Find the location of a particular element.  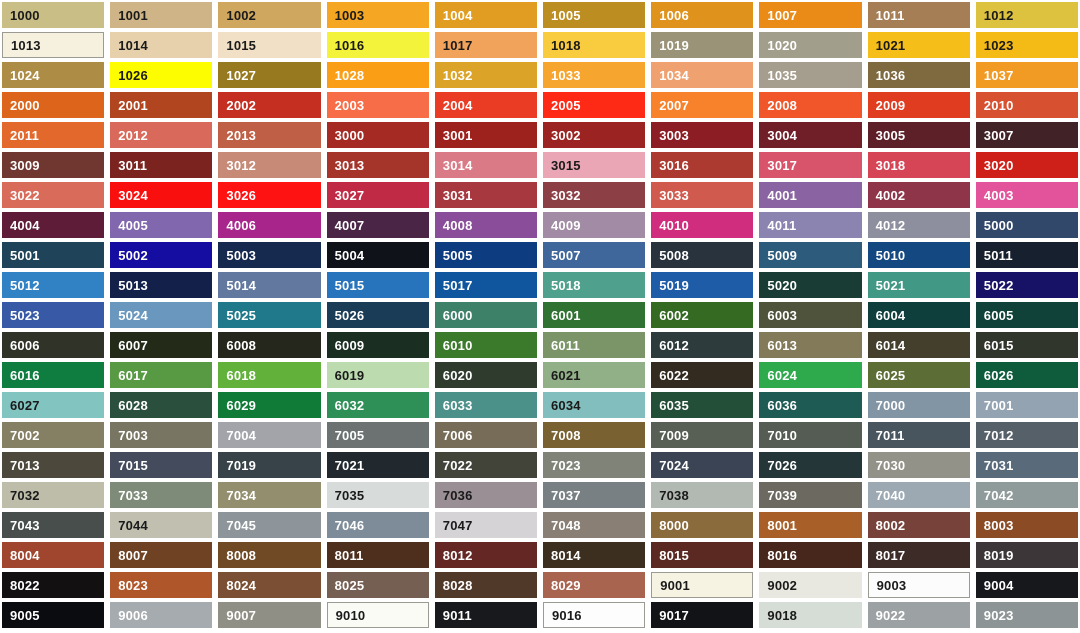

color-swatch-1000: 1000 is located at coordinates (53, 15).